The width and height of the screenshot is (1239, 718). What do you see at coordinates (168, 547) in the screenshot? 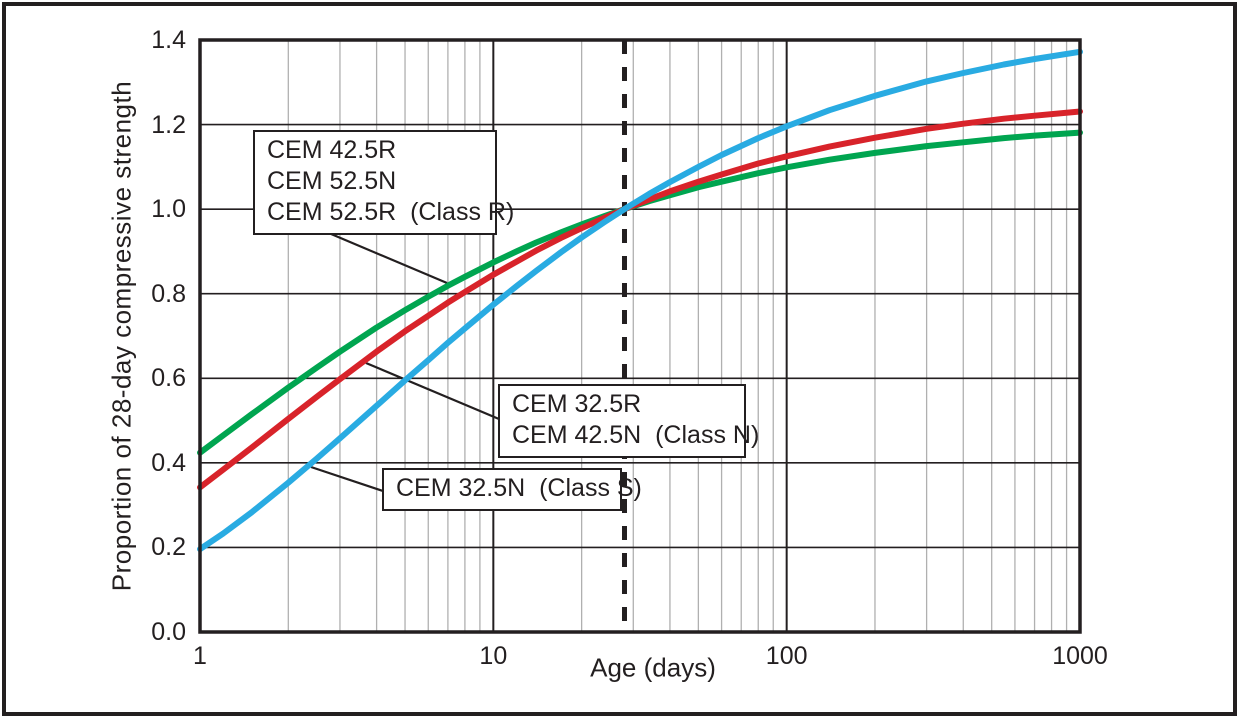
I see `y-tick-label: 0.2` at bounding box center [168, 547].